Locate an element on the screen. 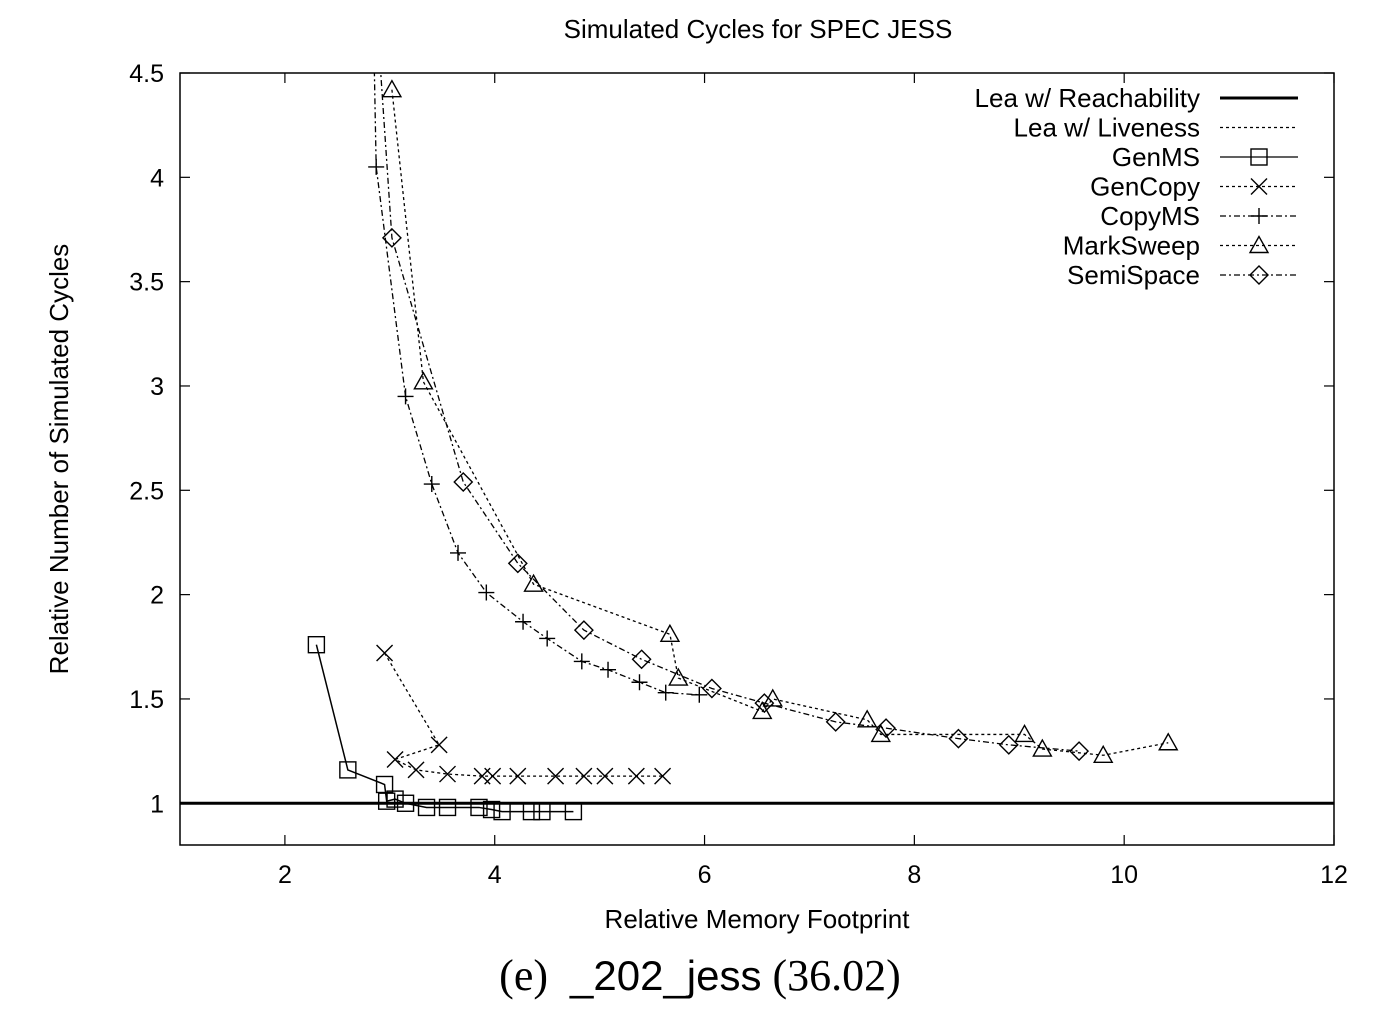 The width and height of the screenshot is (1400, 1034). y-tick-label: 3 is located at coordinates (157, 387).